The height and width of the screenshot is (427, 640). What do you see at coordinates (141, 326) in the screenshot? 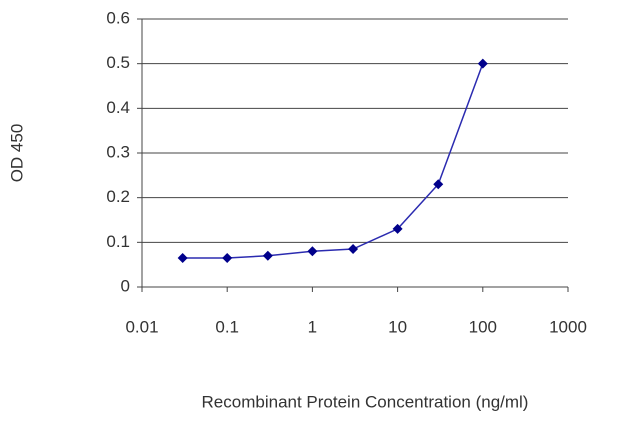
I see `x-tick-label: 0.01` at bounding box center [141, 326].